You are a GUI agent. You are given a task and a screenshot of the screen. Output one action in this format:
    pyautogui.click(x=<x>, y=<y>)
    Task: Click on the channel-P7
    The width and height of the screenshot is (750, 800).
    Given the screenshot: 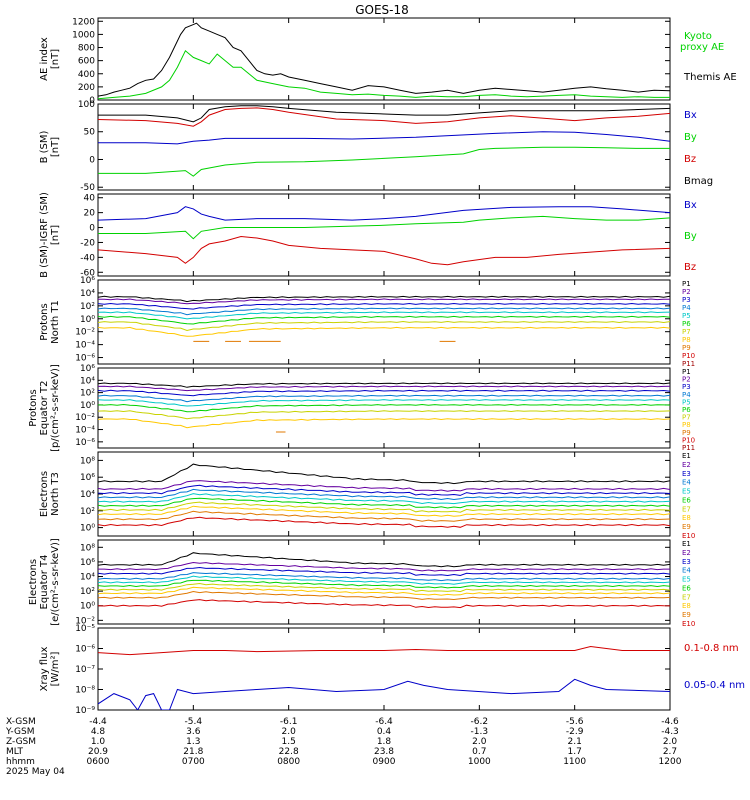 What is the action you would take?
    pyautogui.click(x=384, y=326)
    